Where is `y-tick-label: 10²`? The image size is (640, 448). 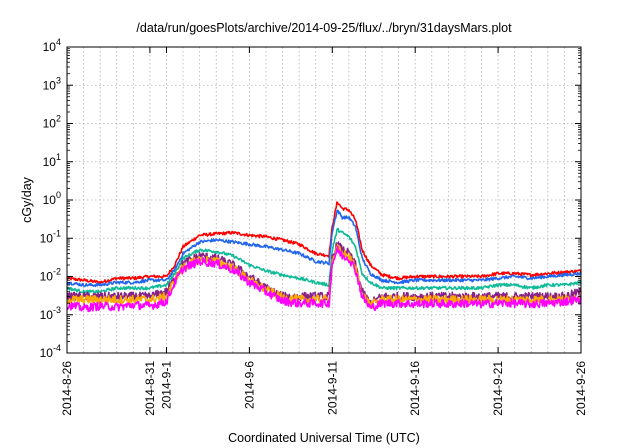 y-tick-label: 10² is located at coordinates (52, 122).